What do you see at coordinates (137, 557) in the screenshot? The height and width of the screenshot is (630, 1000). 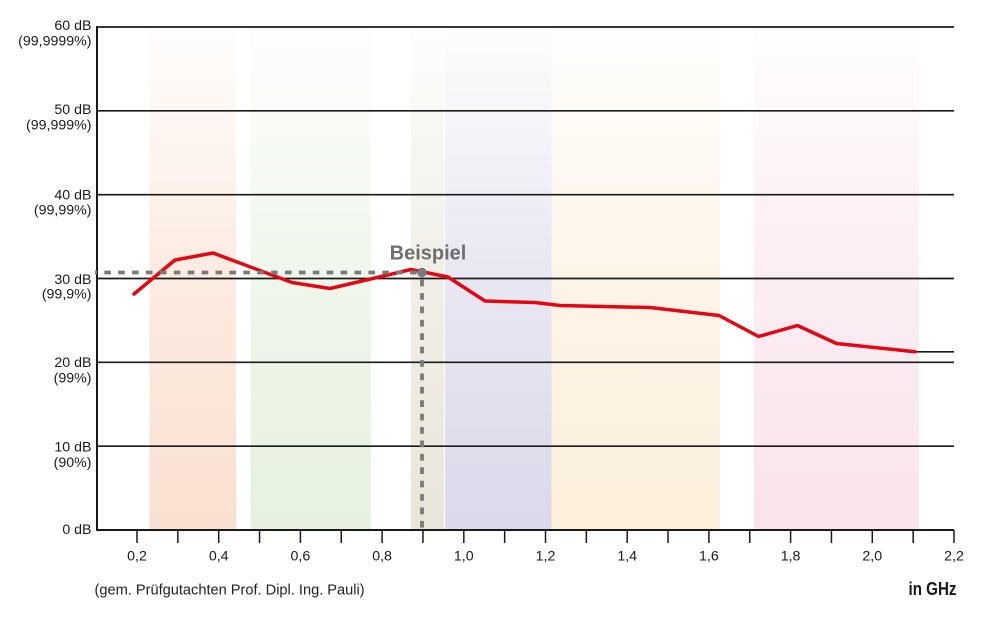 I see `svg-text: 0,2` at bounding box center [137, 557].